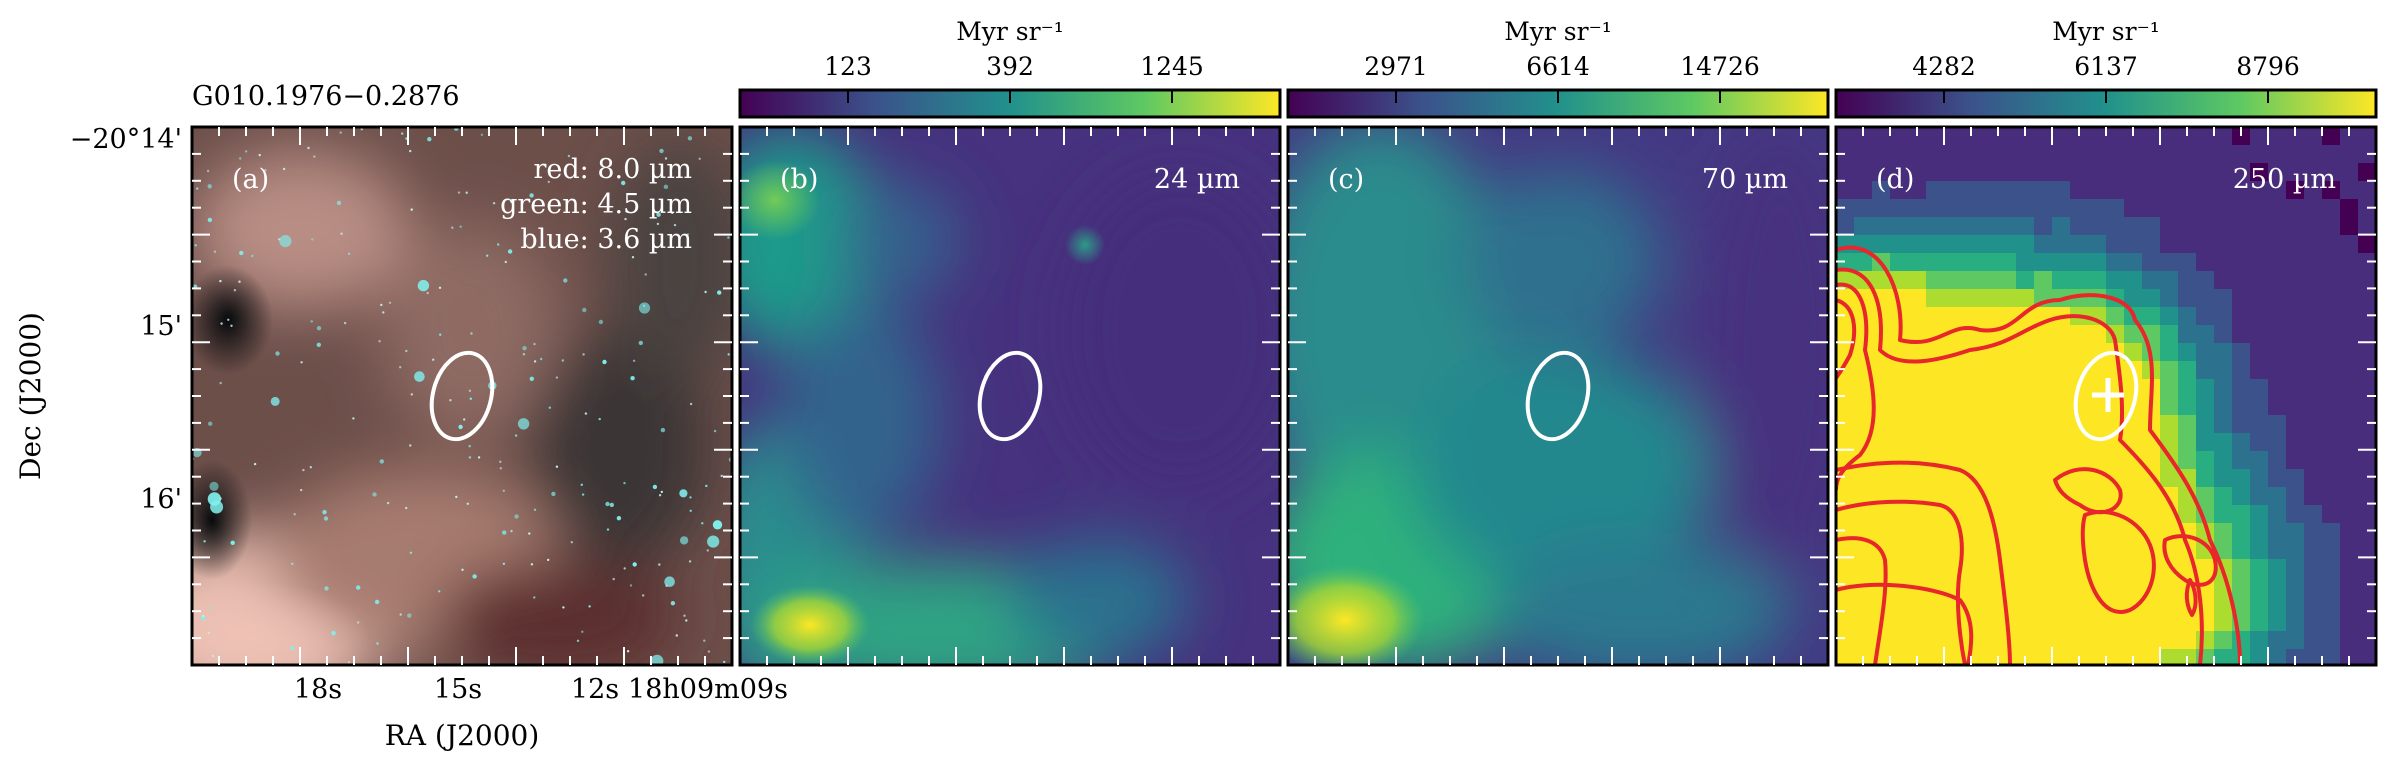 The image size is (2390, 765). Describe the element at coordinates (161, 499) in the screenshot. I see `dec-tick-label: 16'` at that location.